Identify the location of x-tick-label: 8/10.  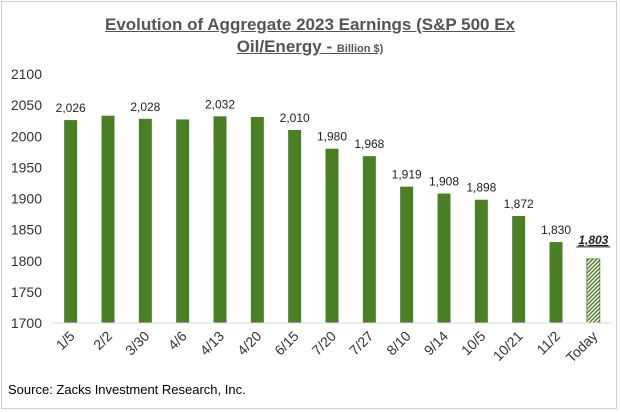
(398, 343).